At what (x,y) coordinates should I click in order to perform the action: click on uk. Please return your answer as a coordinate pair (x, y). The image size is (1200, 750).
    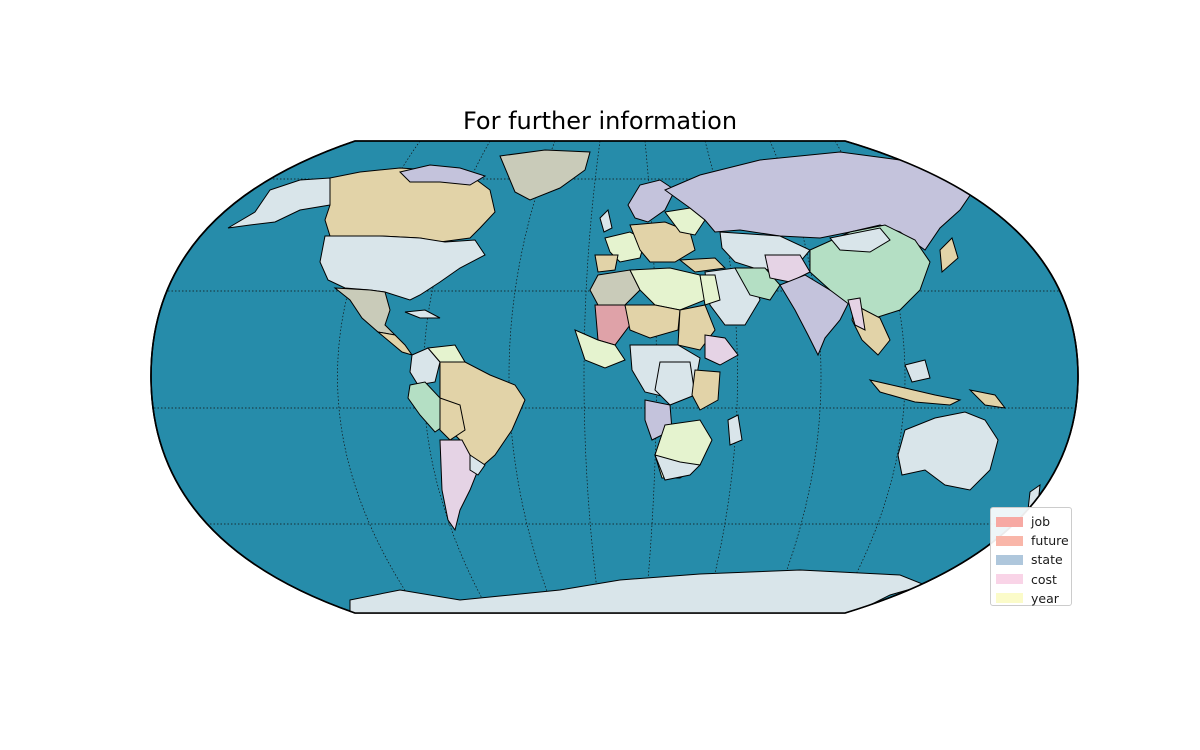
    Looking at the image, I should click on (606, 221).